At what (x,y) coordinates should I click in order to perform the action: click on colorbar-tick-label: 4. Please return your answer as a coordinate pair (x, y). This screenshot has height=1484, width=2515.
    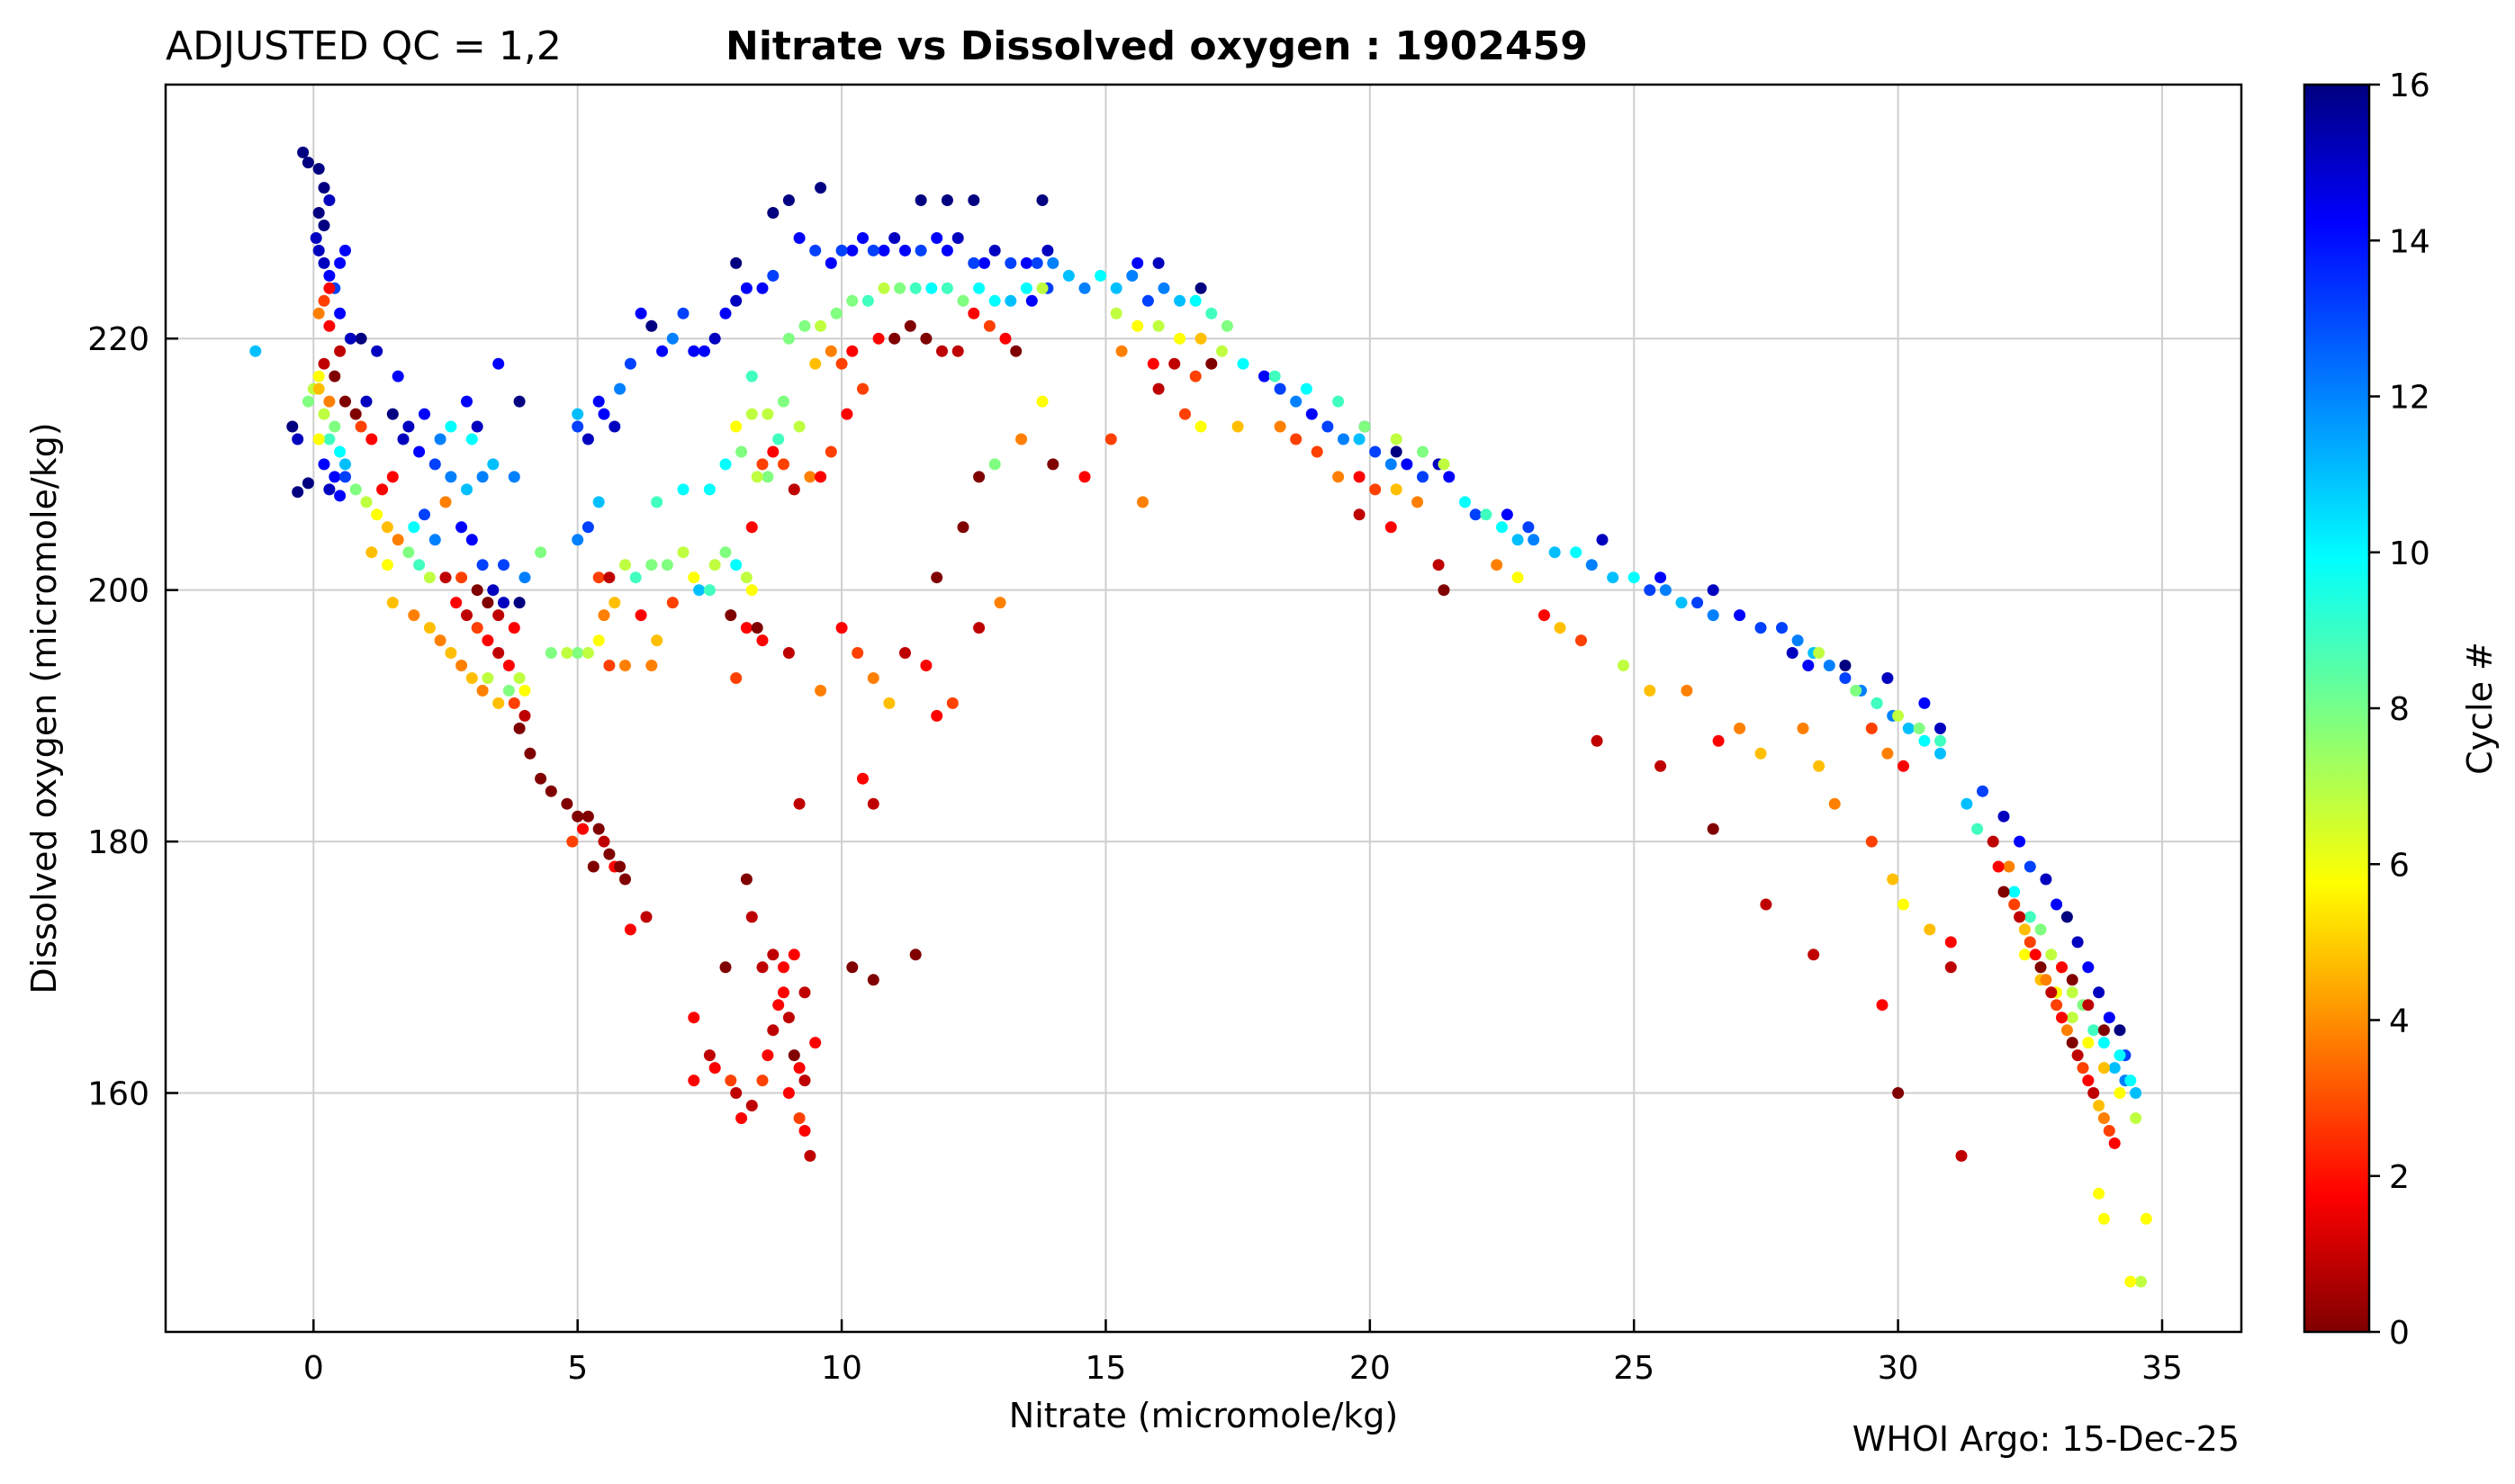
    Looking at the image, I should click on (2399, 1022).